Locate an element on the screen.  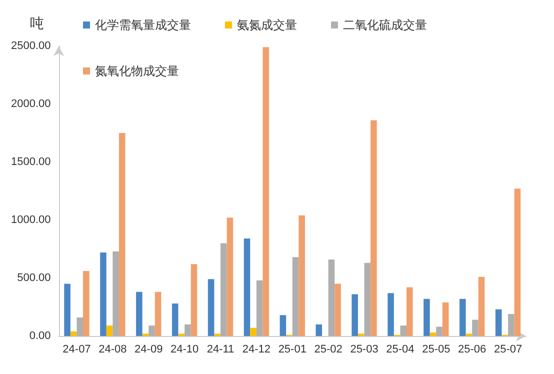
y-tick-label: 2500.00 is located at coordinates (30, 46).